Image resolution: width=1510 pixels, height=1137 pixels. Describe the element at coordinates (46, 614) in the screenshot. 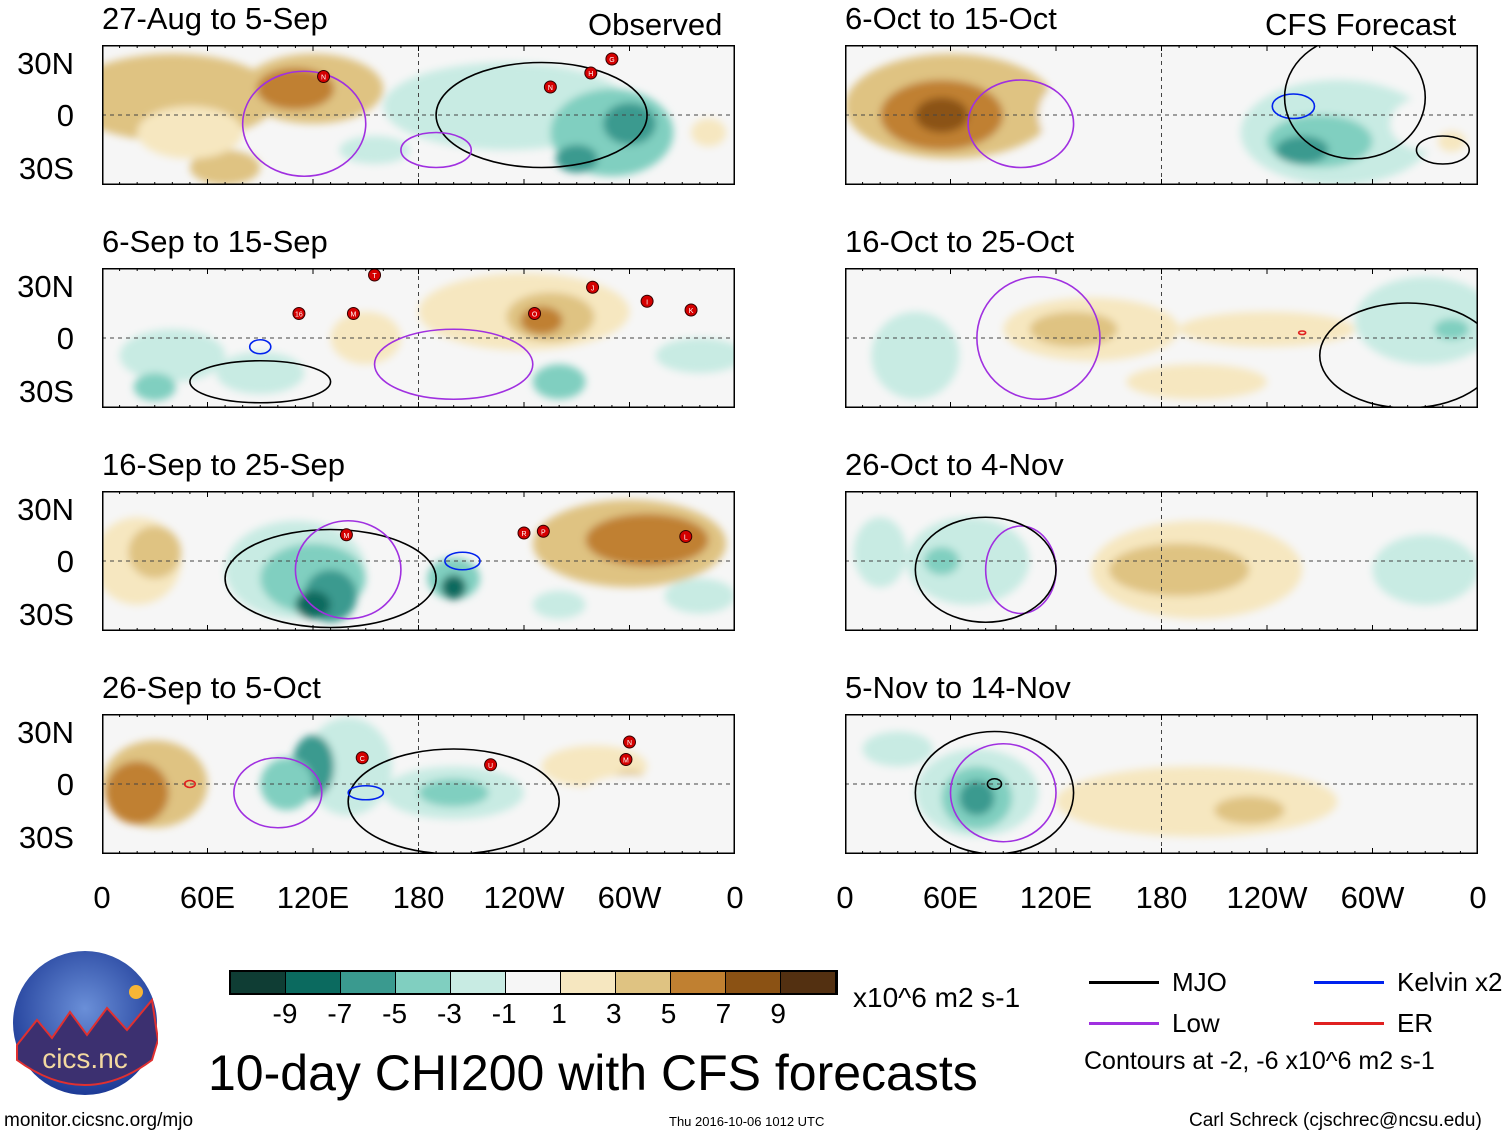

I see `y-tick-label: 30S` at that location.